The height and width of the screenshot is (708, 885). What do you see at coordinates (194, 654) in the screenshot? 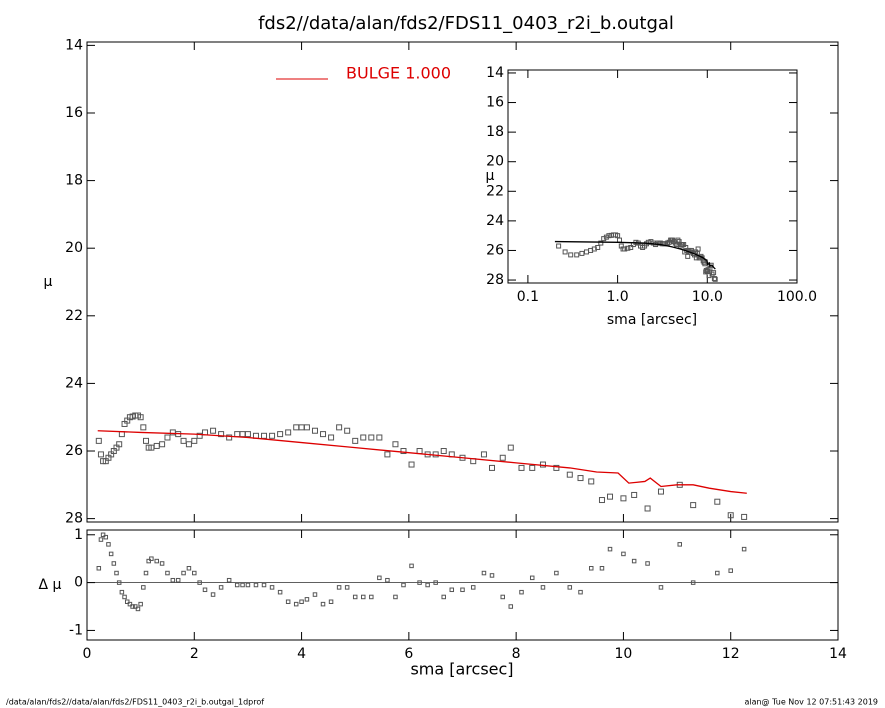
I see `x-tick-label: 2` at bounding box center [194, 654].